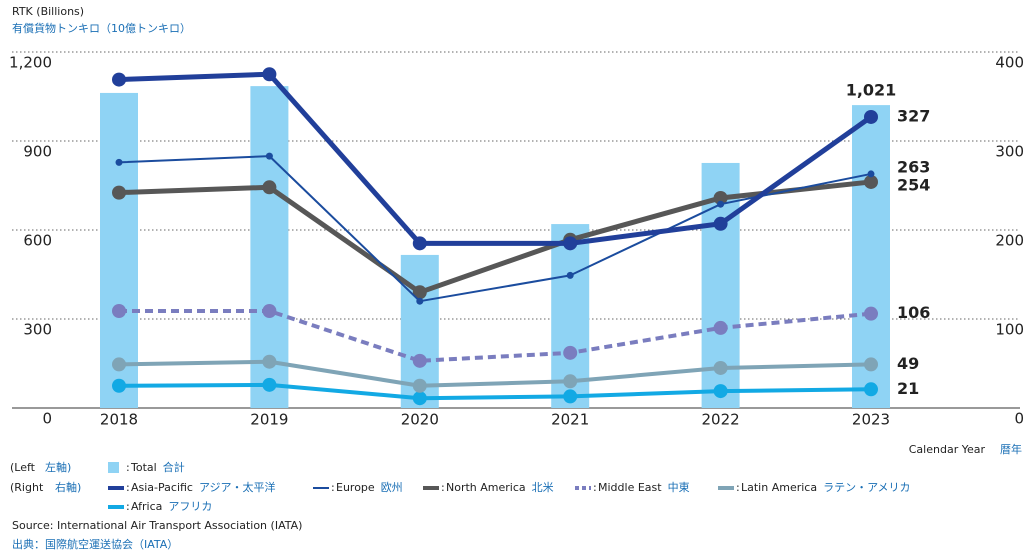  I want to click on y2-tick-label: 400, so click(1009, 63).